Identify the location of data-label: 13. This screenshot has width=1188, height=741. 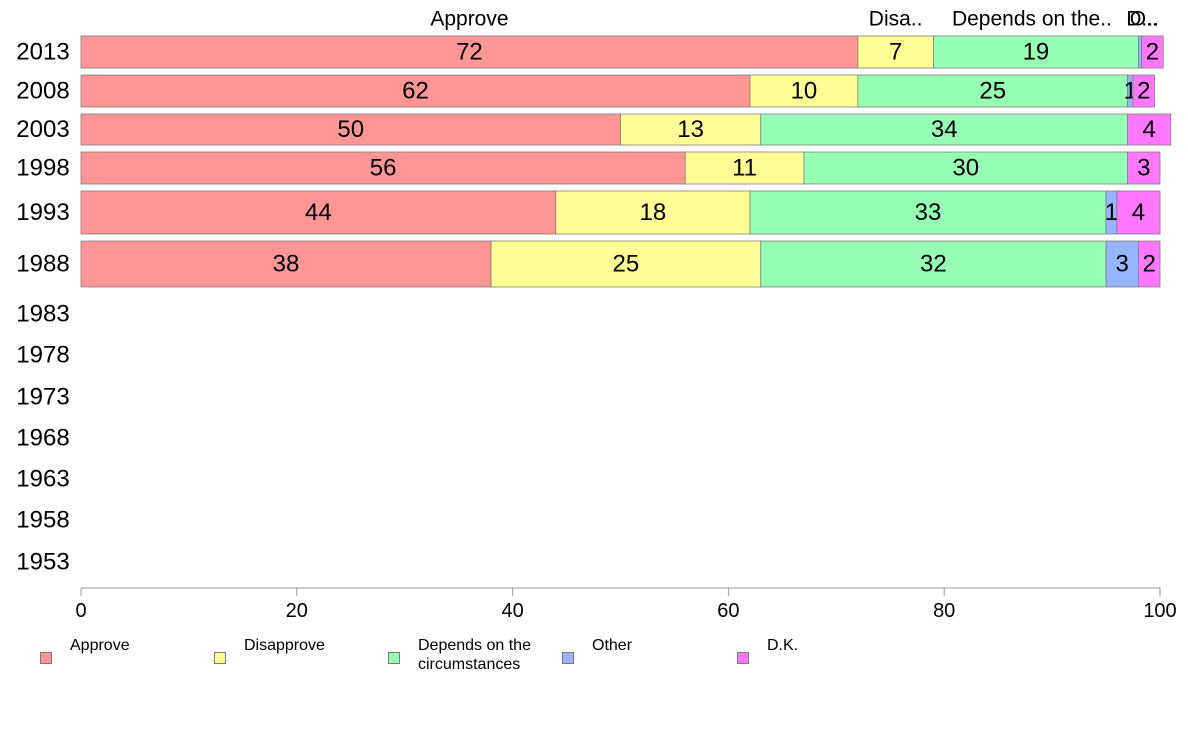
(690, 129).